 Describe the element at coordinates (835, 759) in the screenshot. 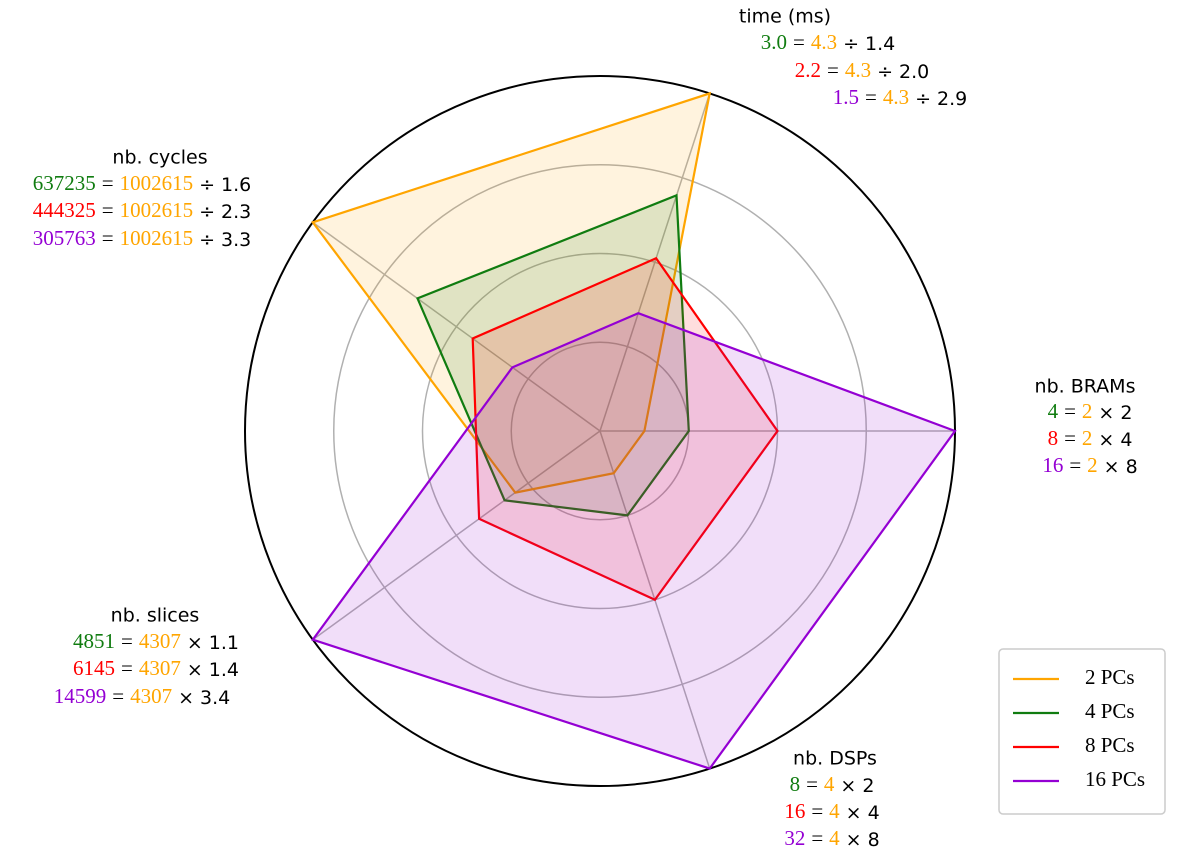

I see `axis-title: nb. DSPs` at that location.